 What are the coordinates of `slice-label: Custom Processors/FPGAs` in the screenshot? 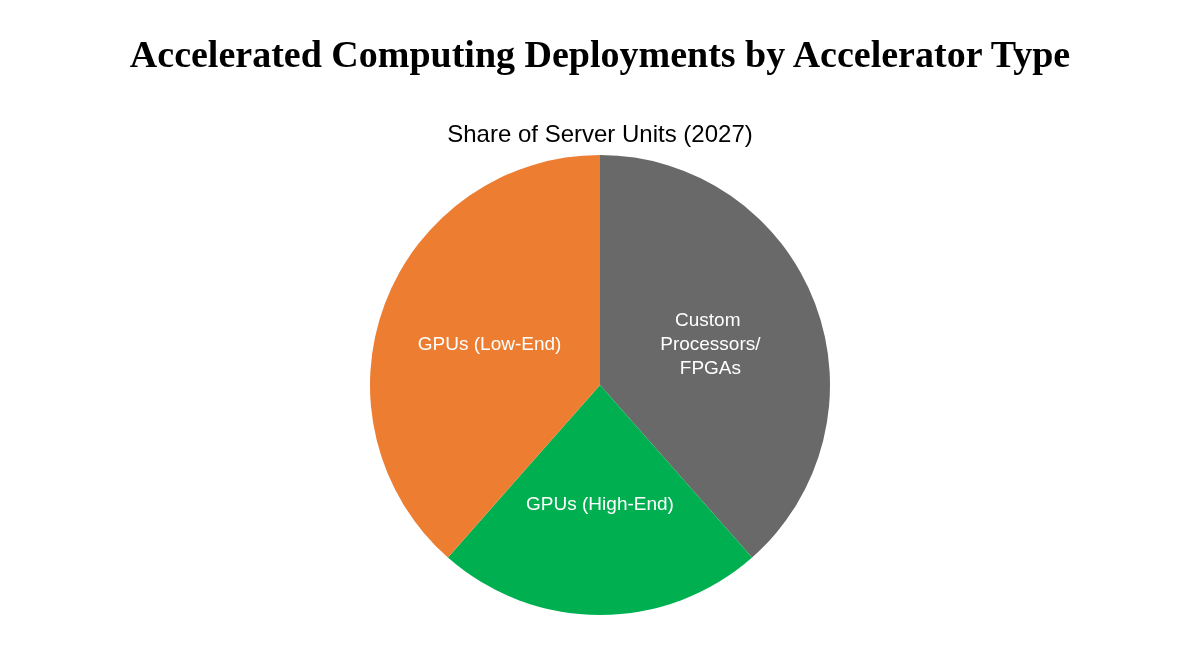 It's located at (711, 343).